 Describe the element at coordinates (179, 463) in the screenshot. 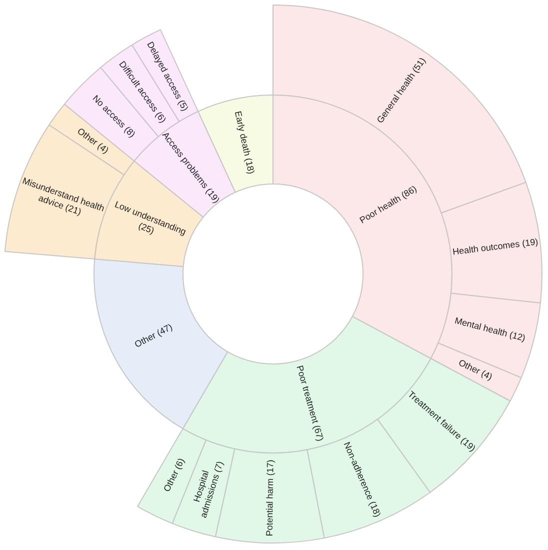

I see `data-label: (6)` at that location.